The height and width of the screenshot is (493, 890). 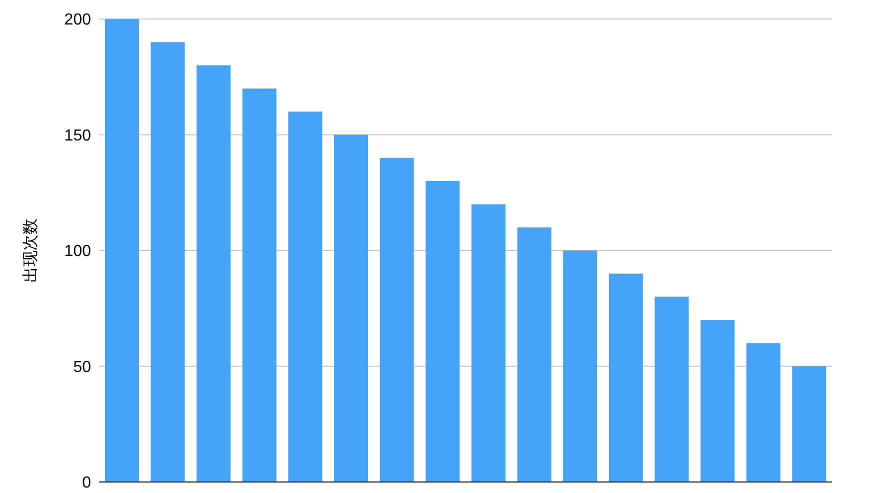 What do you see at coordinates (31, 250) in the screenshot?
I see `y-axis-title: 出现次数` at bounding box center [31, 250].